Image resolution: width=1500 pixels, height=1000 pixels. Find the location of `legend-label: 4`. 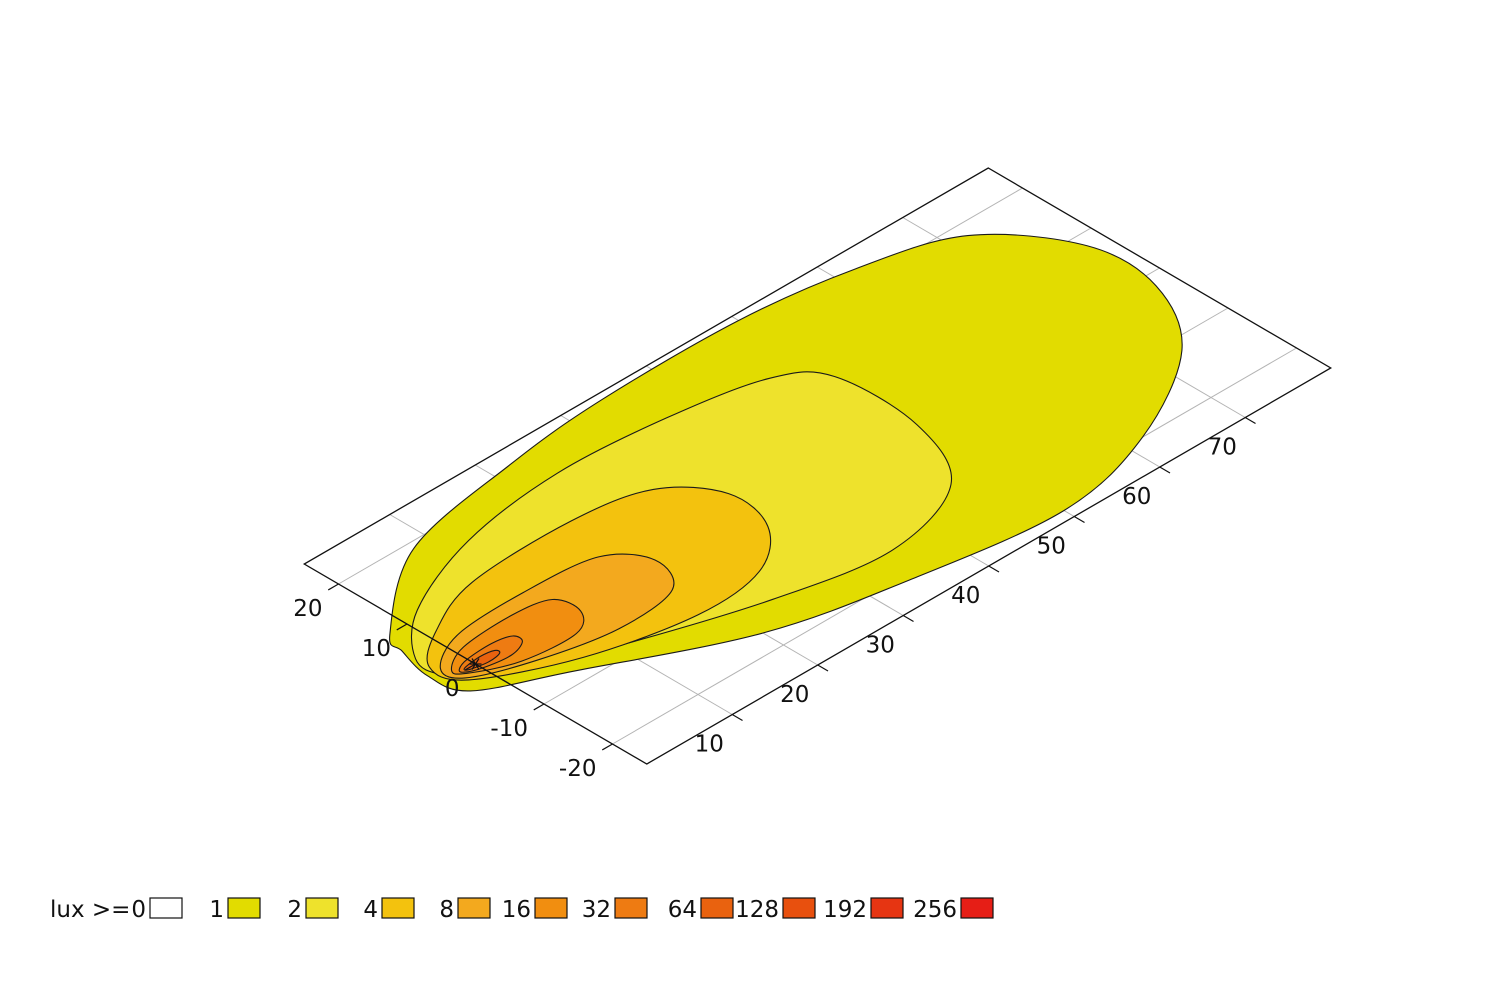

legend-label: 4 is located at coordinates (370, 910).